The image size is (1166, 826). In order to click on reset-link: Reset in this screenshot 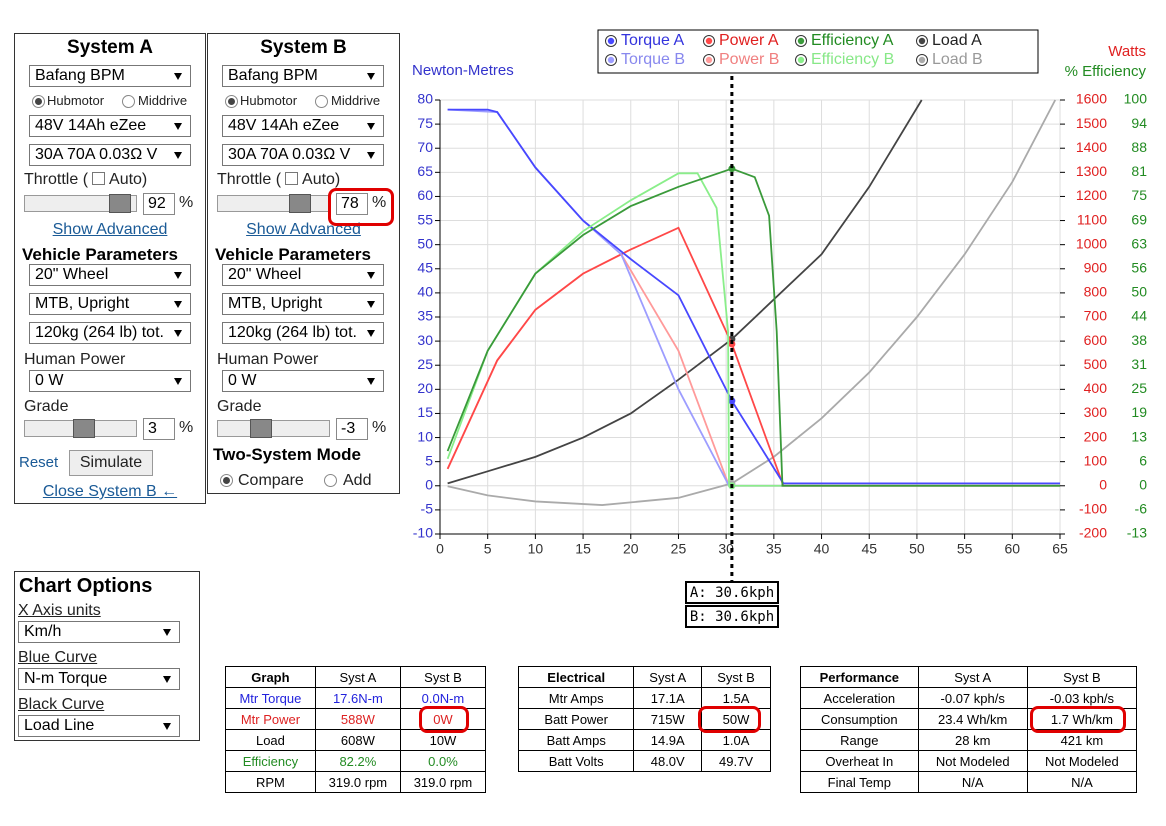, I will do `click(39, 462)`.